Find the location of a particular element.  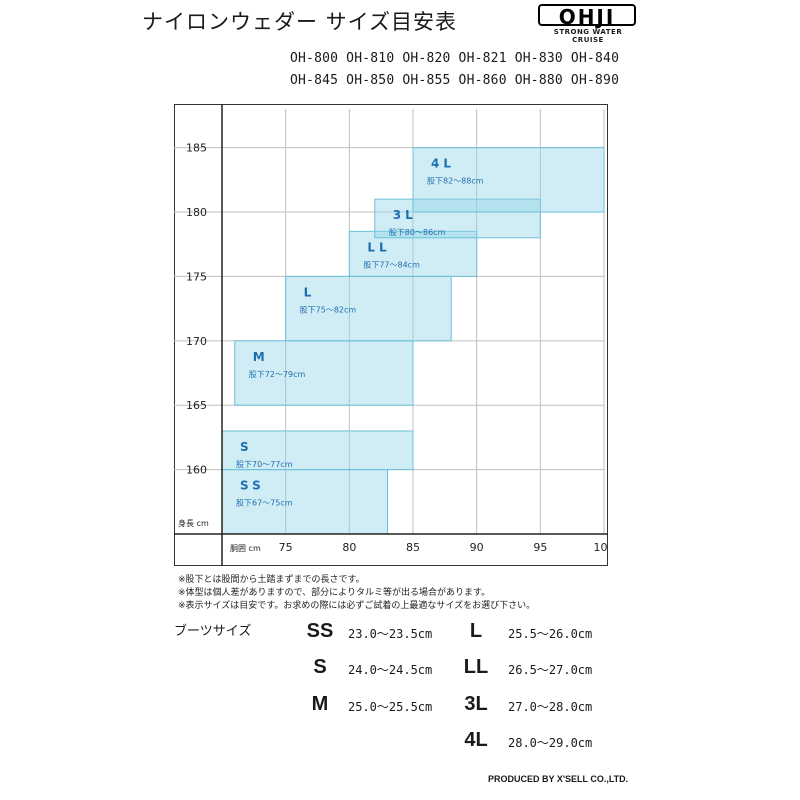

region-name-ss: SS is located at coordinates (252, 486).